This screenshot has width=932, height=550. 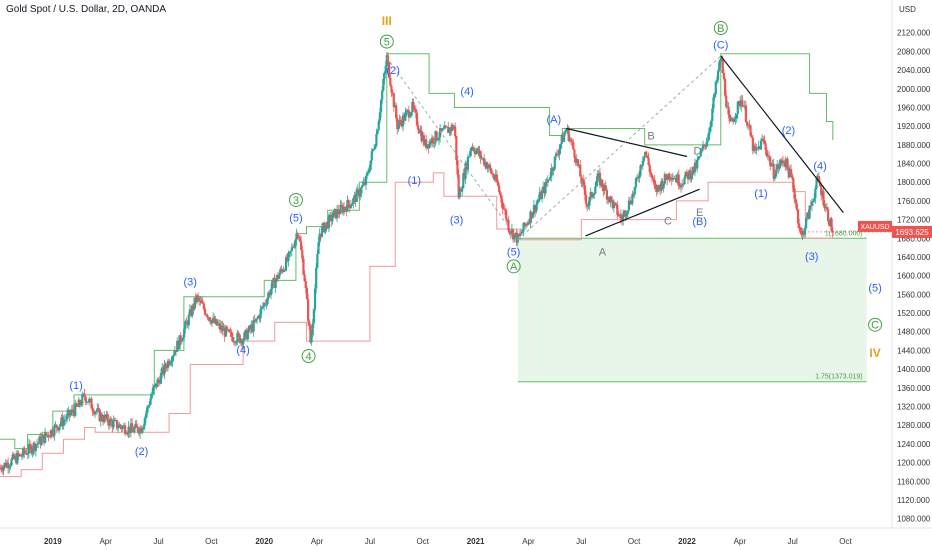 I want to click on y-tick-label: 1240.000, so click(x=914, y=444).